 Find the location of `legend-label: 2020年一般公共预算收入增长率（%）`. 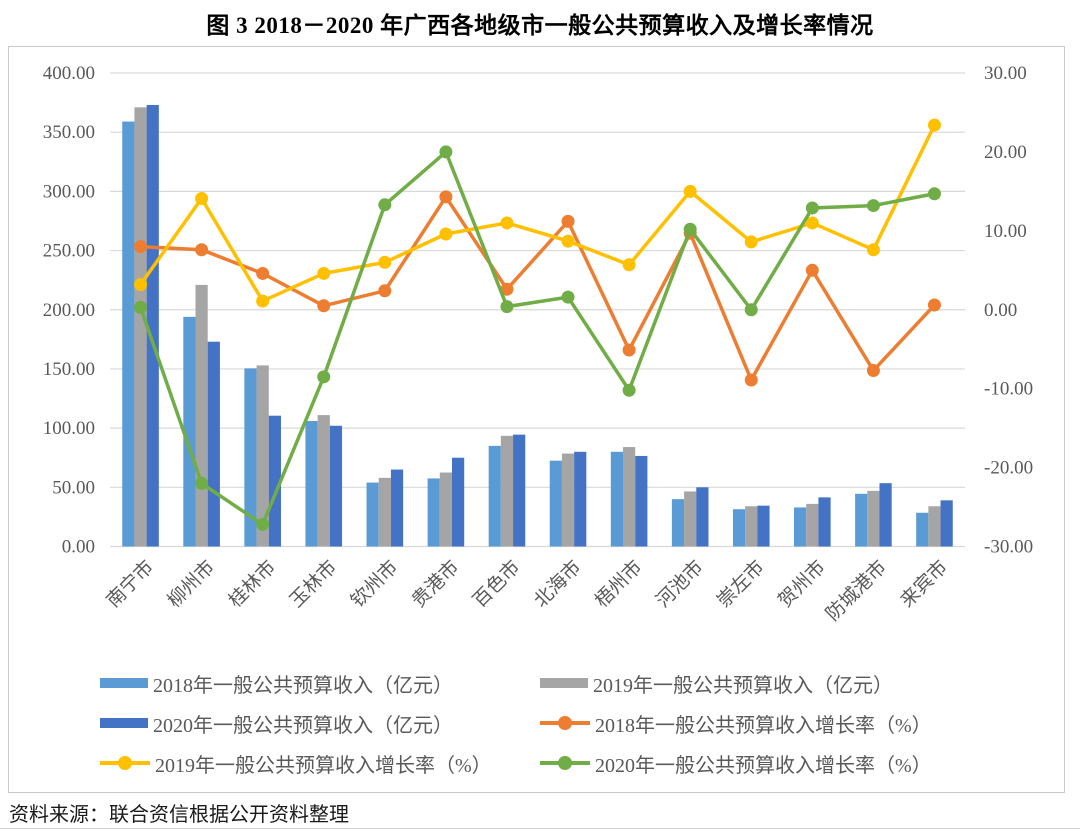

legend-label: 2020年一般公共预算收入增长率（%） is located at coordinates (763, 765).